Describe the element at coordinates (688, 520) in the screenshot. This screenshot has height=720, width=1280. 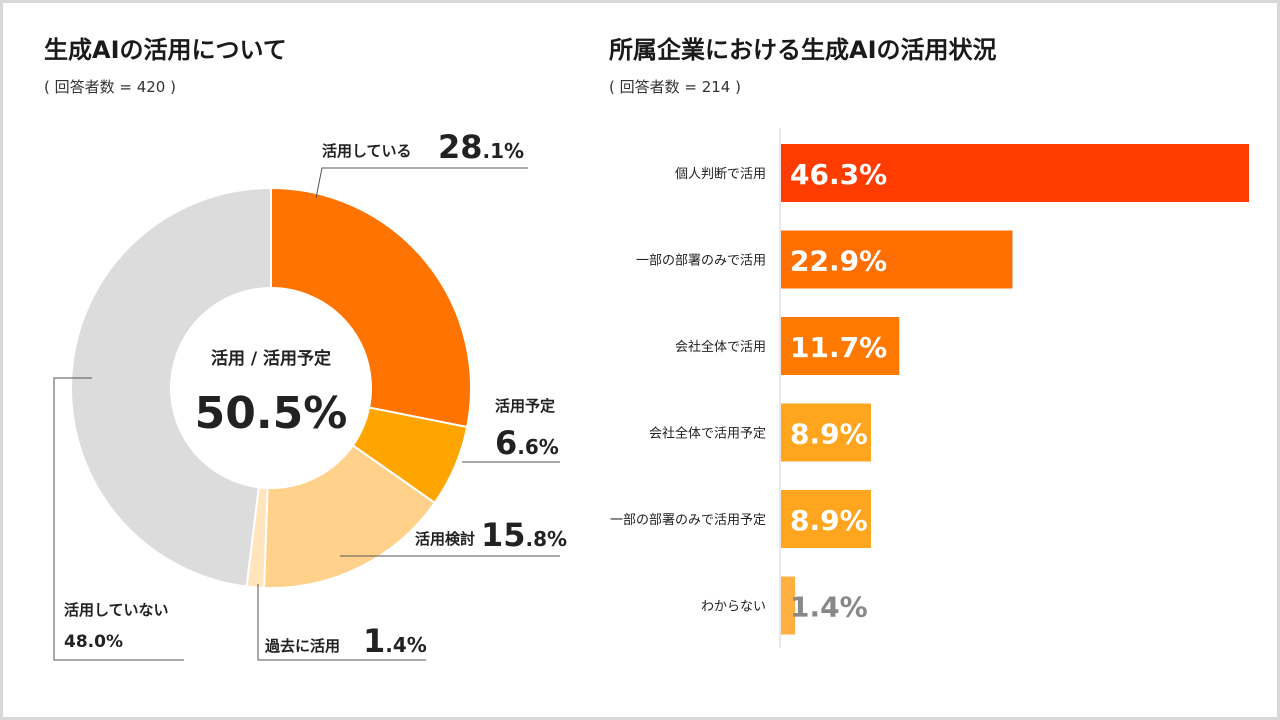
I see `bar-category-label-4: 一部の部署のみで活用予定` at that location.